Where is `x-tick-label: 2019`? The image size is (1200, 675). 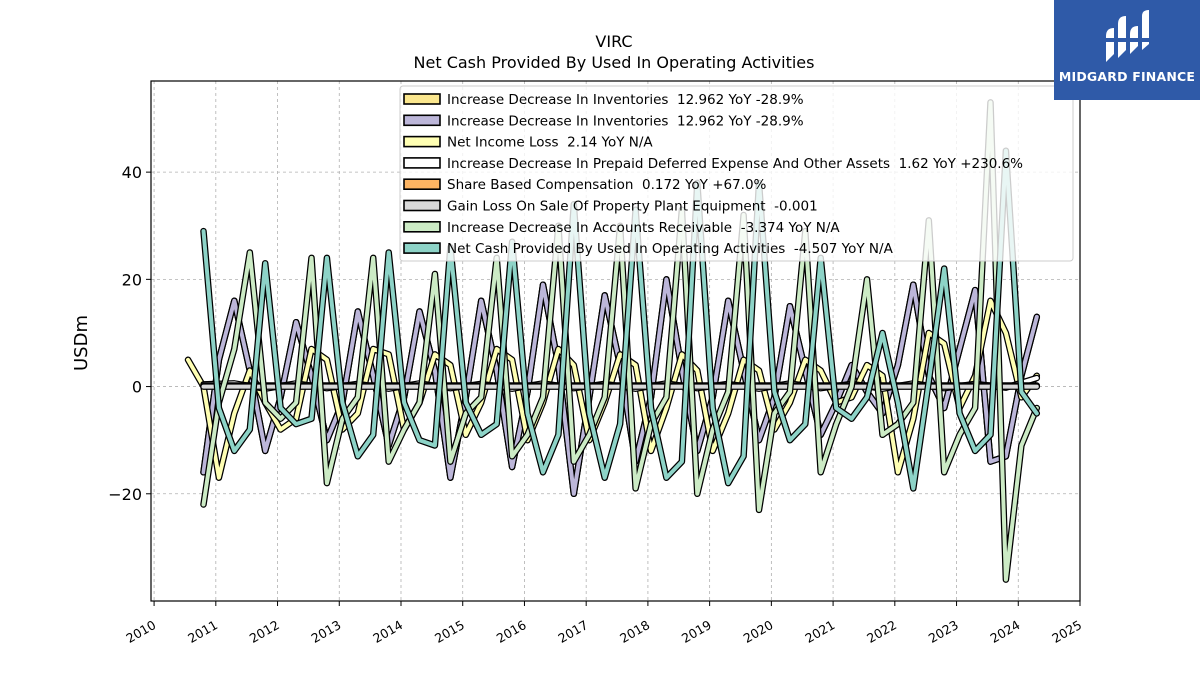
x-tick-label: 2019 is located at coordinates (696, 631).